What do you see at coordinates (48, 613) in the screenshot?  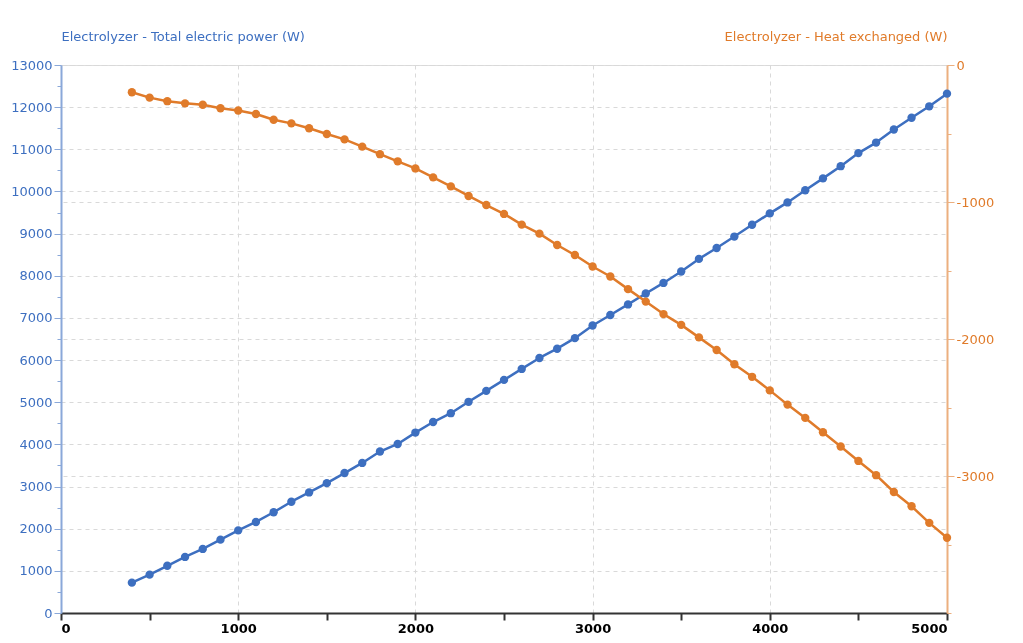 I see `y-tick-label: 0` at bounding box center [48, 613].